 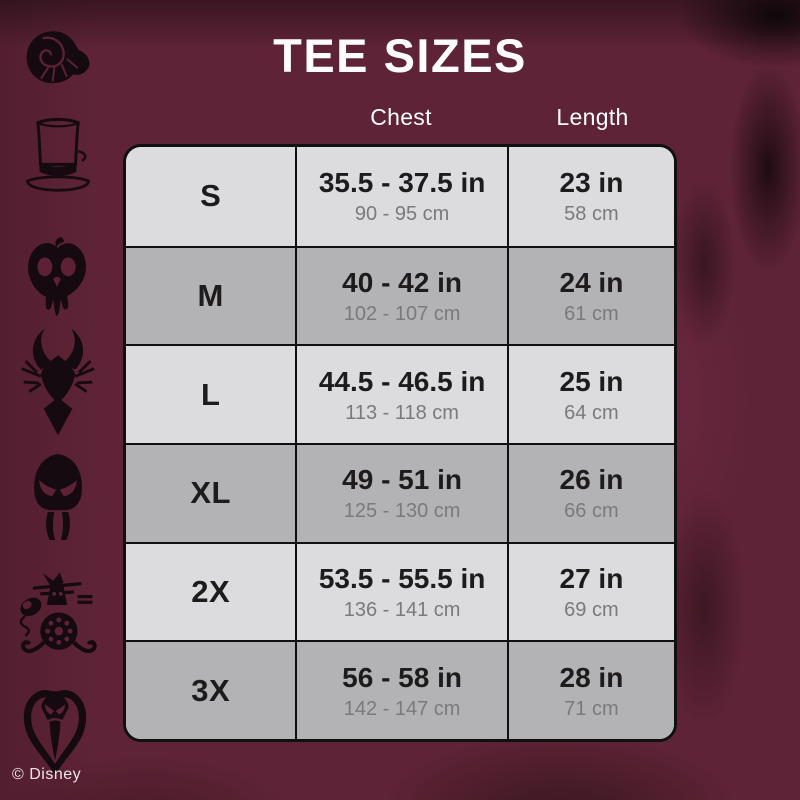 I want to click on chest-in-value: 44.5 - 46.5 in, so click(x=402, y=381).